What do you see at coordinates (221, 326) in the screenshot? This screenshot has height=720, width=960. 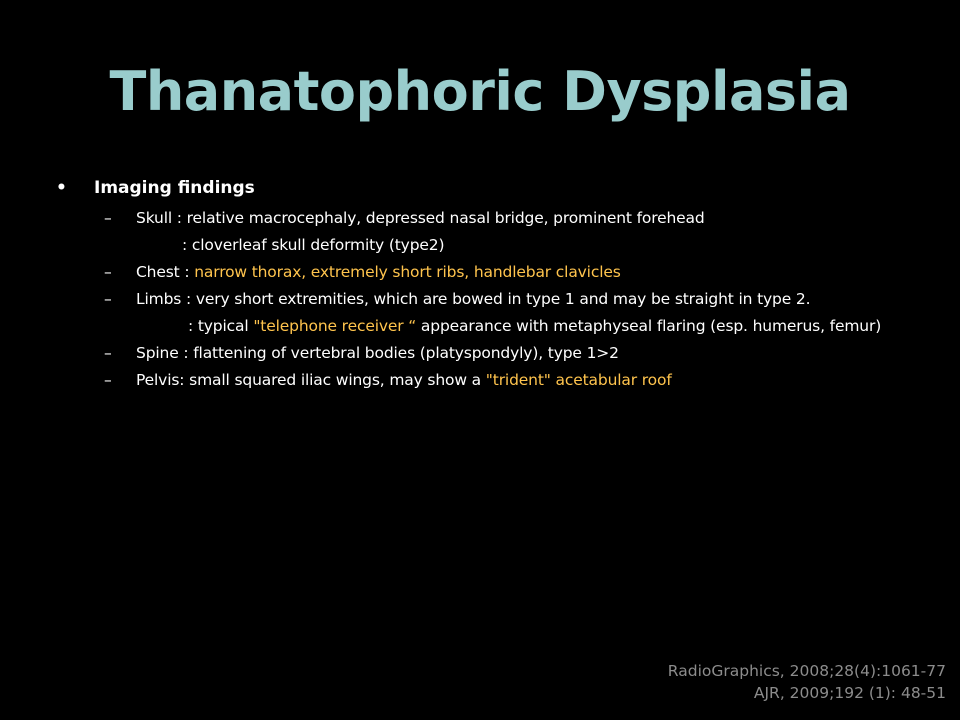 I see `limbs-cont-prefix: : typical` at bounding box center [221, 326].